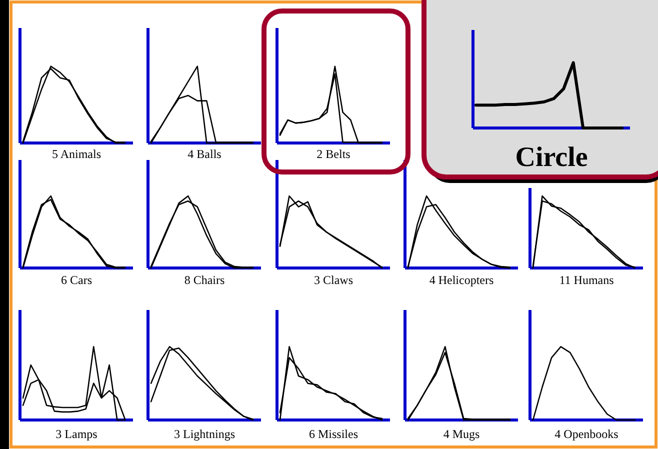 This screenshot has width=658, height=449. I want to click on x-axis-title: 3 Claws, so click(334, 280).